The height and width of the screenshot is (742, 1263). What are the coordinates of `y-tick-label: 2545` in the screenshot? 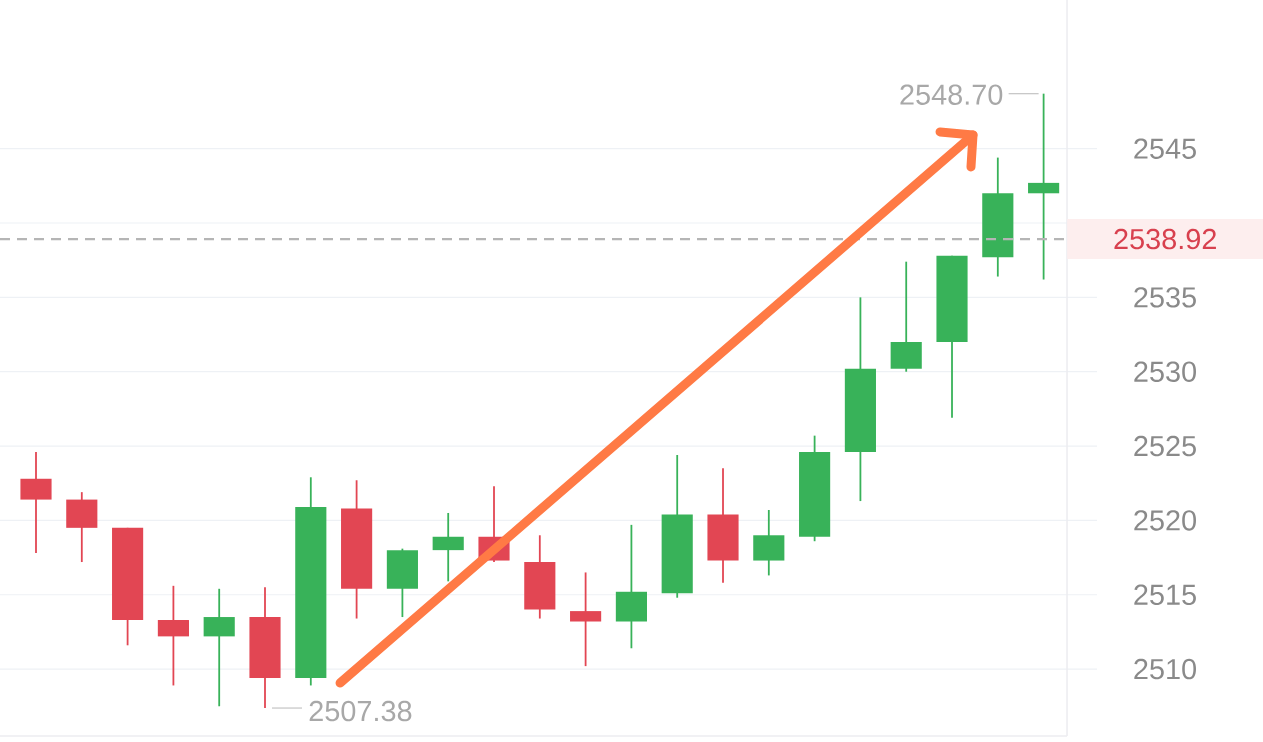 It's located at (1165, 148).